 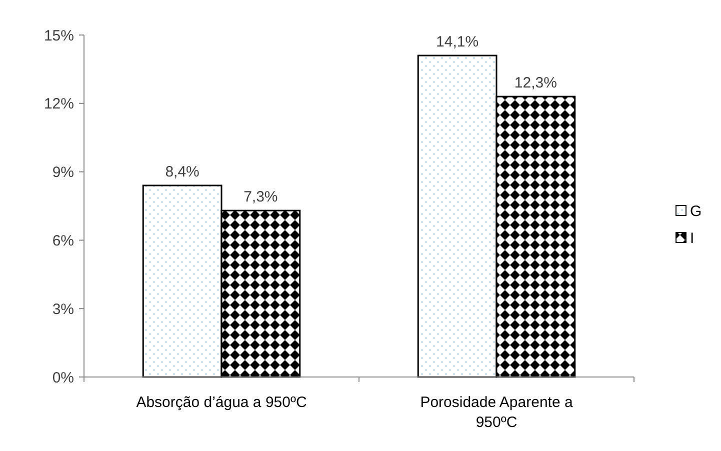 What do you see at coordinates (535, 83) in the screenshot?
I see `data-label: 12,3%` at bounding box center [535, 83].